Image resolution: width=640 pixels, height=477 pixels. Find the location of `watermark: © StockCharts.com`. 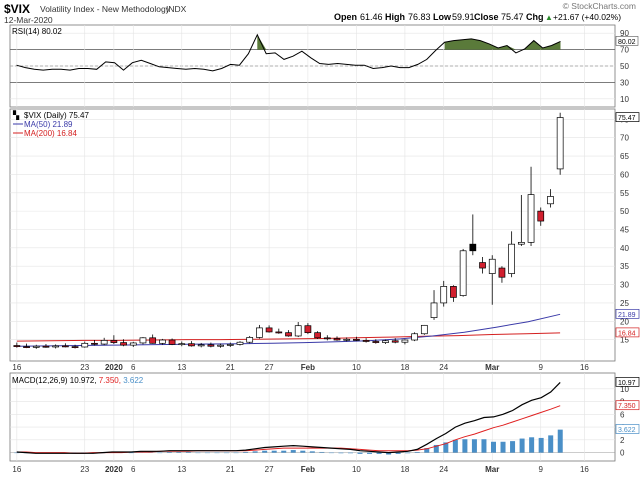

watermark: © StockCharts.com is located at coordinates (599, 6).